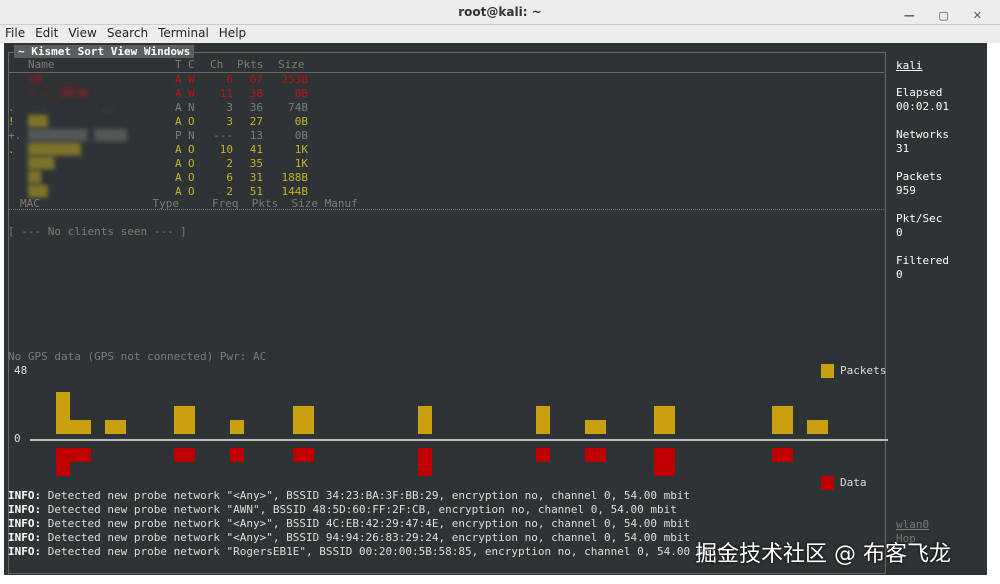  What do you see at coordinates (178, 64) in the screenshot?
I see `col-type: T` at bounding box center [178, 64].